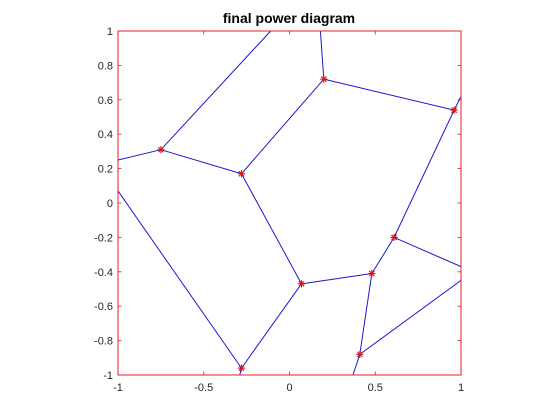 This screenshot has width=560, height=420. Describe the element at coordinates (103, 307) in the screenshot. I see `y-tick-label: -0.6` at that location.